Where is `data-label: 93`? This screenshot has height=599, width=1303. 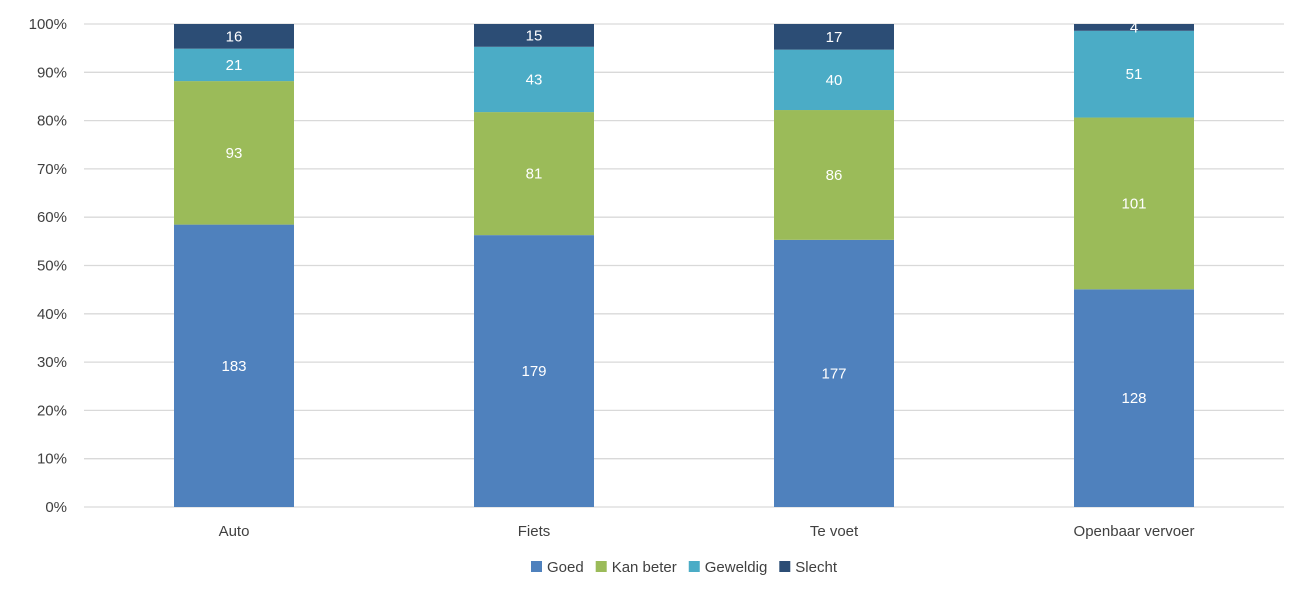 data-label: 93 is located at coordinates (234, 153).